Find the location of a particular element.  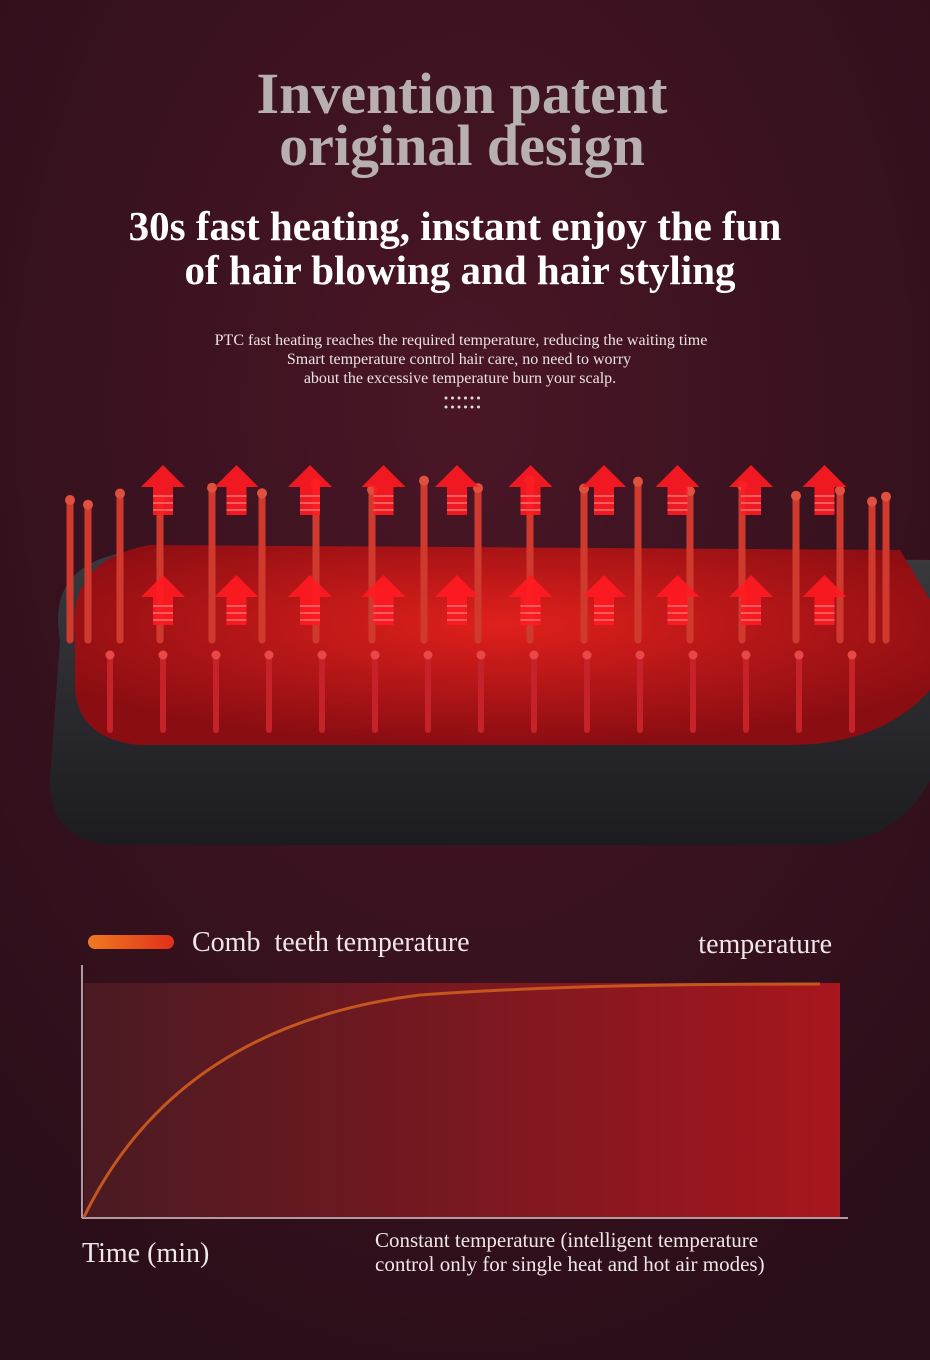

title-line: original design is located at coordinates (462, 145).